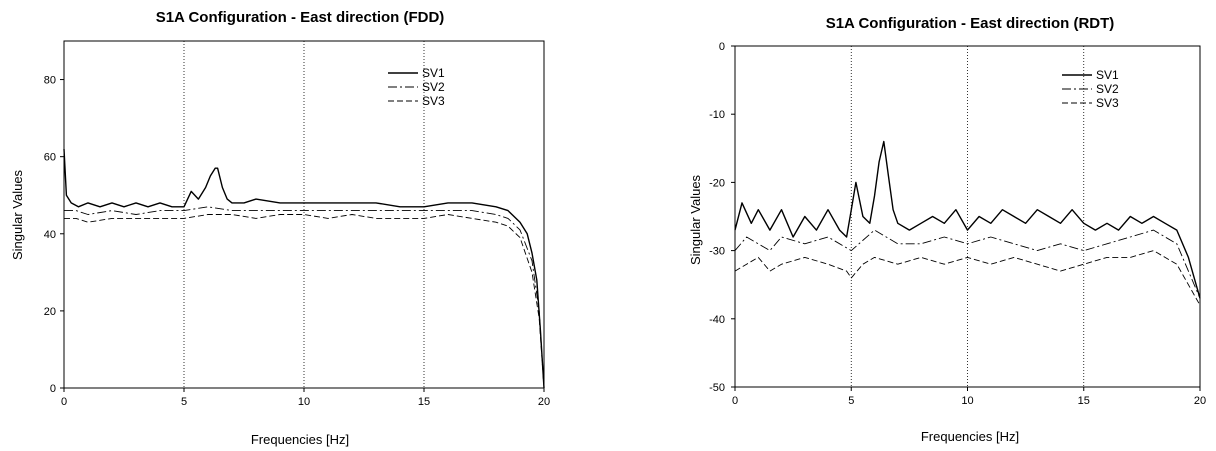 The image size is (1216, 451). Describe the element at coordinates (50, 158) in the screenshot. I see `y-tick-label: 60` at that location.